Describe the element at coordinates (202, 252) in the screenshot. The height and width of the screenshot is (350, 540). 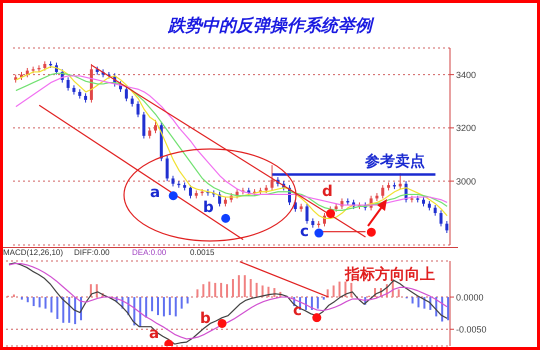
I see `text: 0.0015` at that location.